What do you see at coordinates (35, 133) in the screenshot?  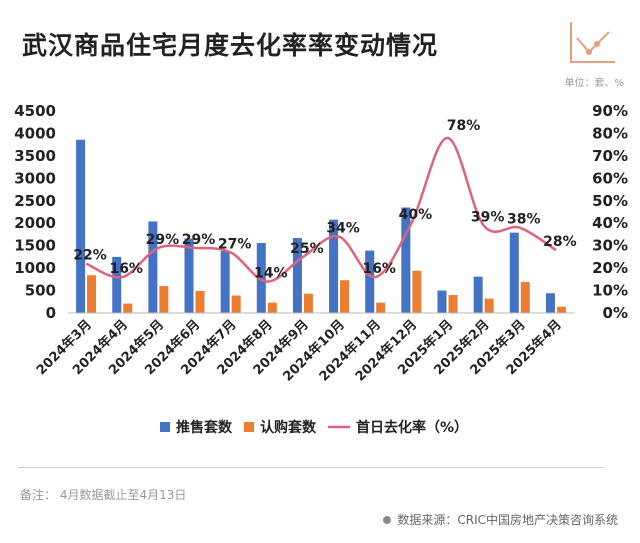 I see `left-tick-label: 4000` at bounding box center [35, 133].